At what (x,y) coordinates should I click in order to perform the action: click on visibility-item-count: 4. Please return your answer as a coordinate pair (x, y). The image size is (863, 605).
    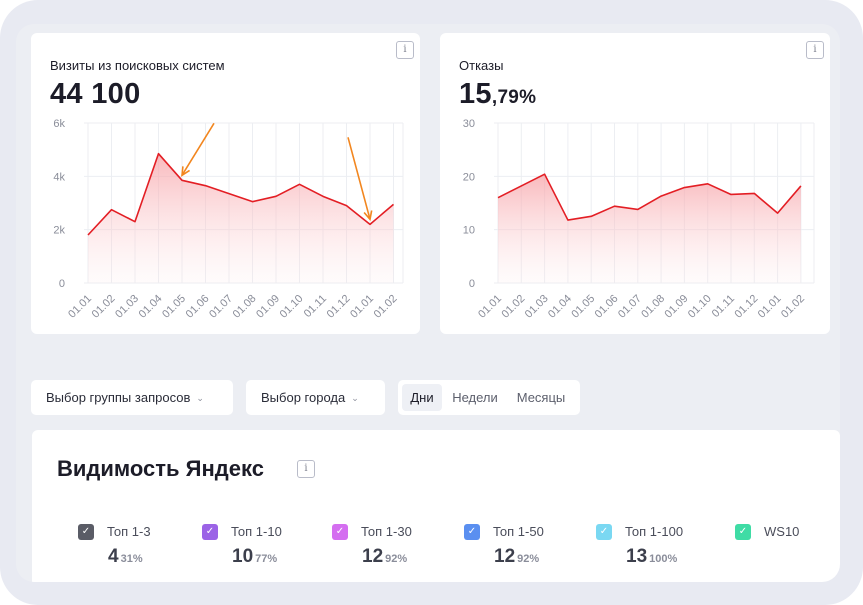
    Looking at the image, I should click on (113, 556).